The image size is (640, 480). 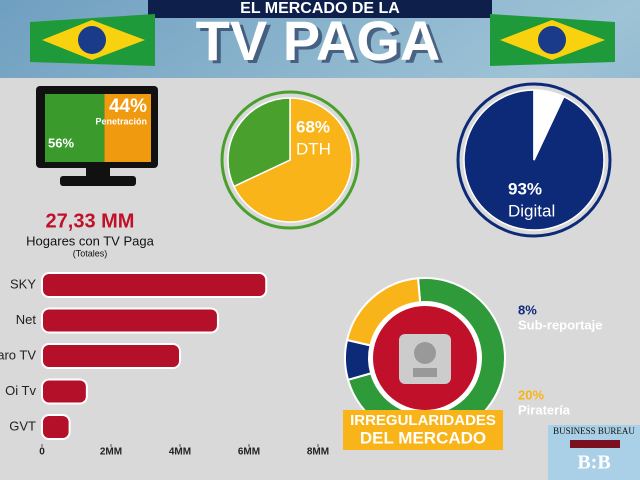 What do you see at coordinates (90, 221) in the screenshot?
I see `stat-value: 27,33 MM` at bounding box center [90, 221].